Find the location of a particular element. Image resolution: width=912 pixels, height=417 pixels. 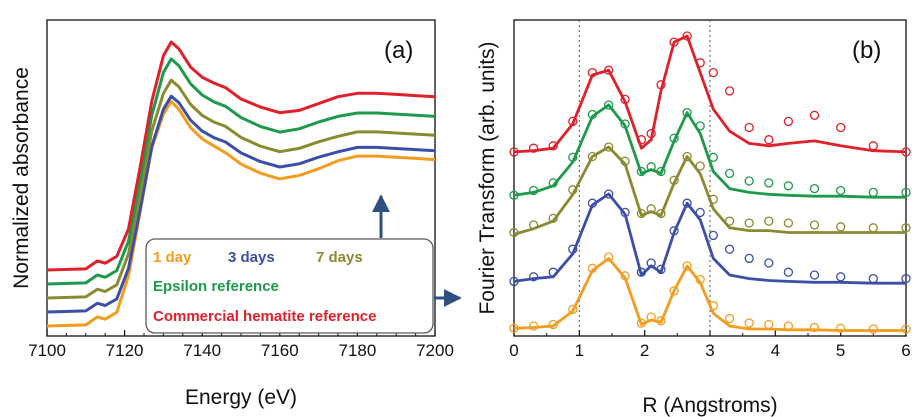

panel-b-series-7-days is located at coordinates (710, 190).